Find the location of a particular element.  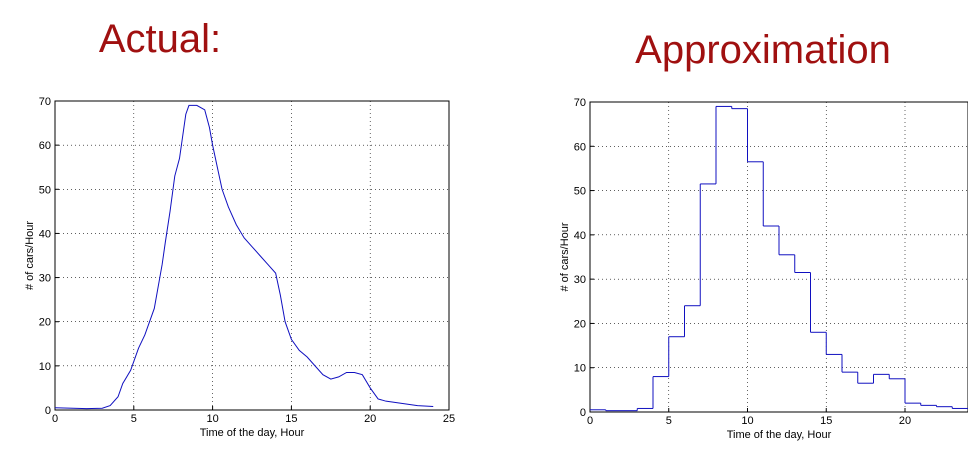

chart-title: Approximation is located at coordinates (763, 50).